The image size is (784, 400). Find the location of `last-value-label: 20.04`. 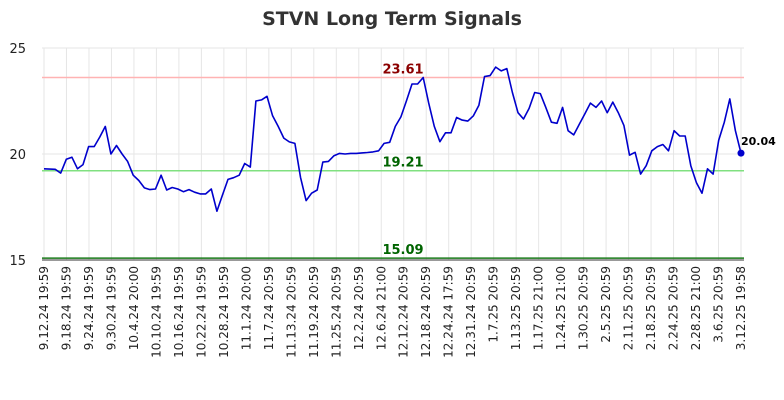

last-value-label: 20.04 is located at coordinates (758, 141).